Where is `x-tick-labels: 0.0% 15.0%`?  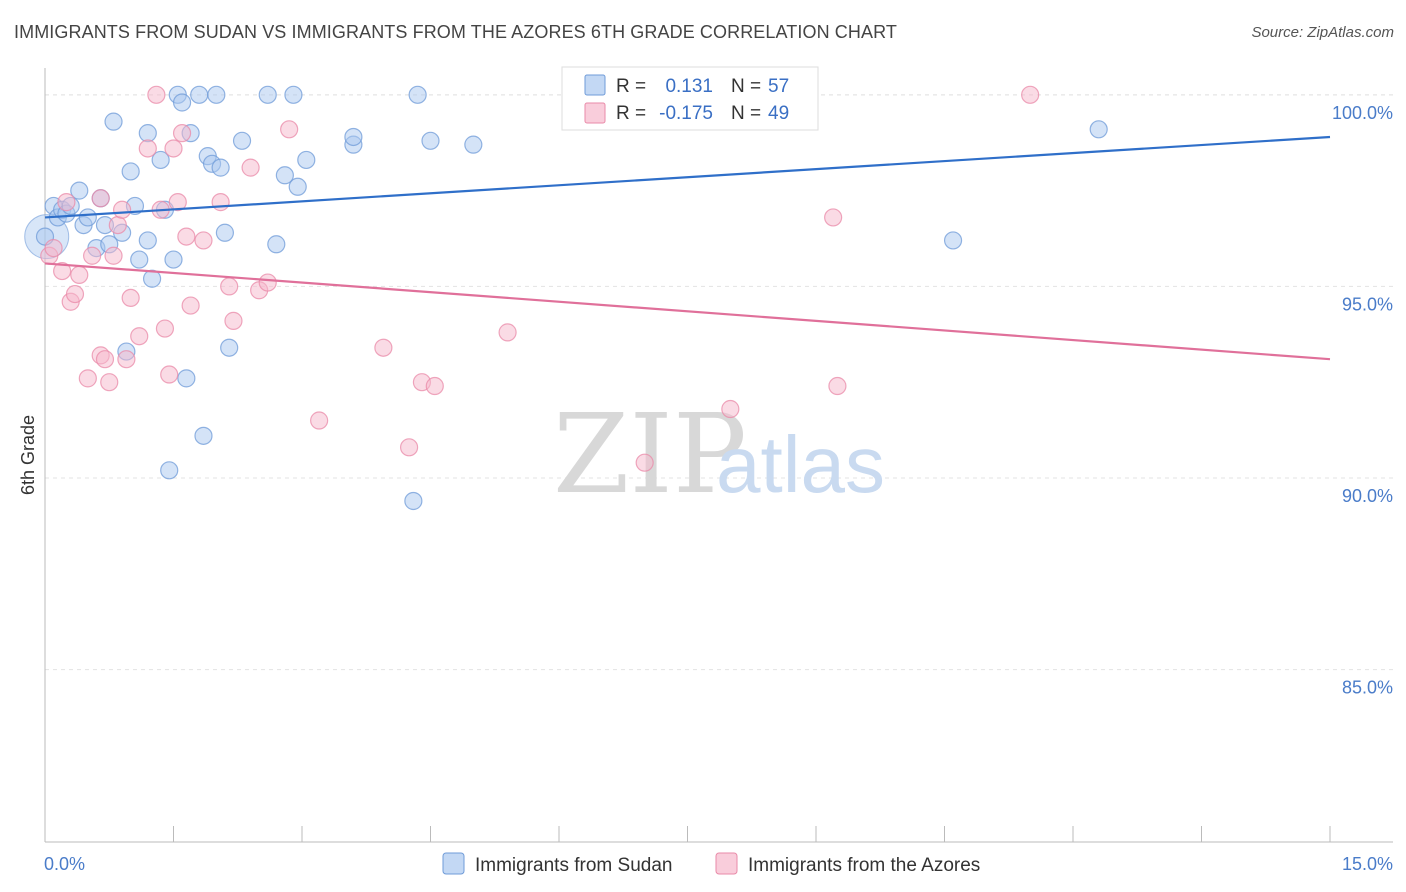
x-tick-labels: 0.0% 15.0% is located at coordinates (718, 864).